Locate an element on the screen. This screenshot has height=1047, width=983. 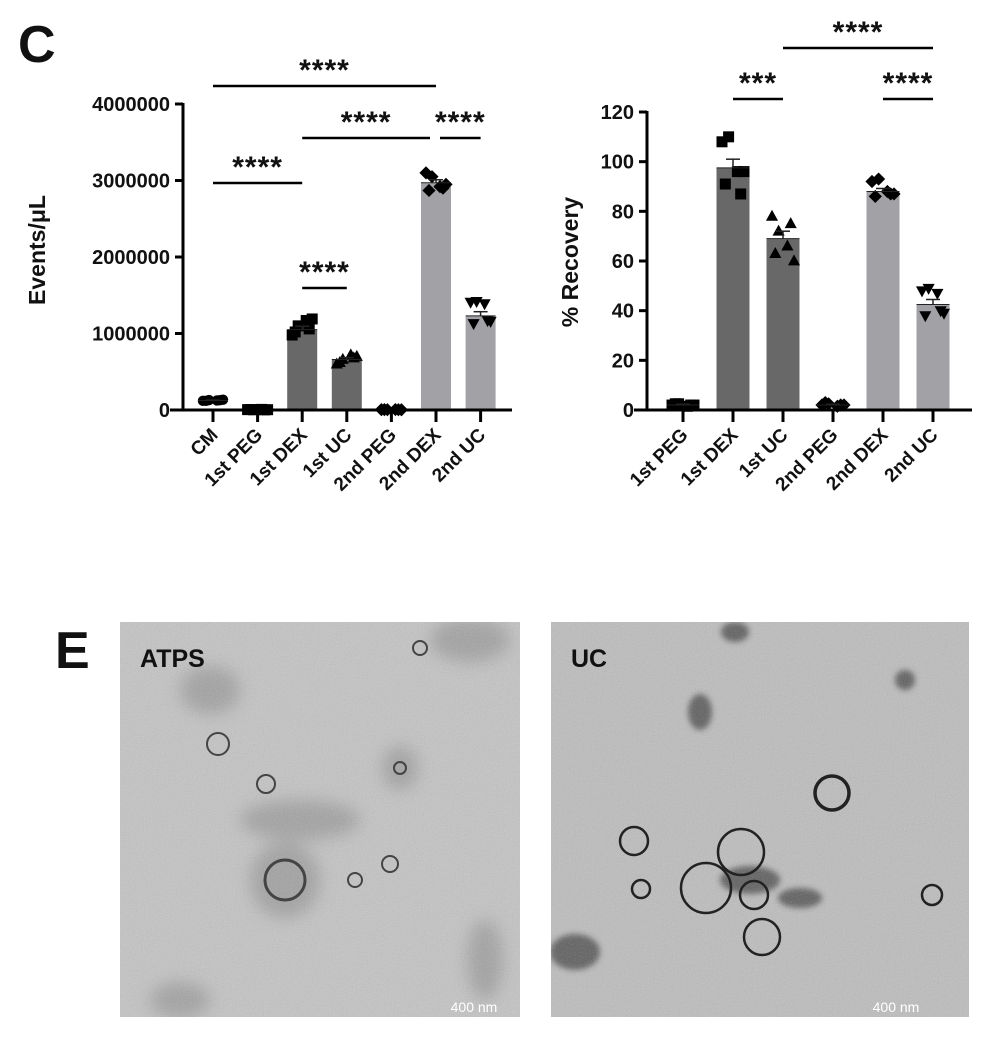
tem-label-uc: UC is located at coordinates (589, 659).